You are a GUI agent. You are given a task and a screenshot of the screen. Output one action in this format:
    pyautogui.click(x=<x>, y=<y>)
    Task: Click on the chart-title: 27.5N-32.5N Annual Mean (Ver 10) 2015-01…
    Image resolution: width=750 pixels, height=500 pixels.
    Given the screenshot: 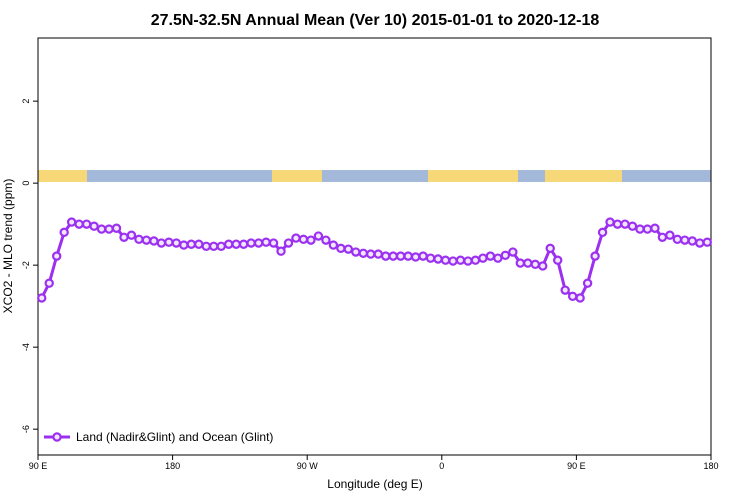 What is the action you would take?
    pyautogui.click(x=375, y=20)
    